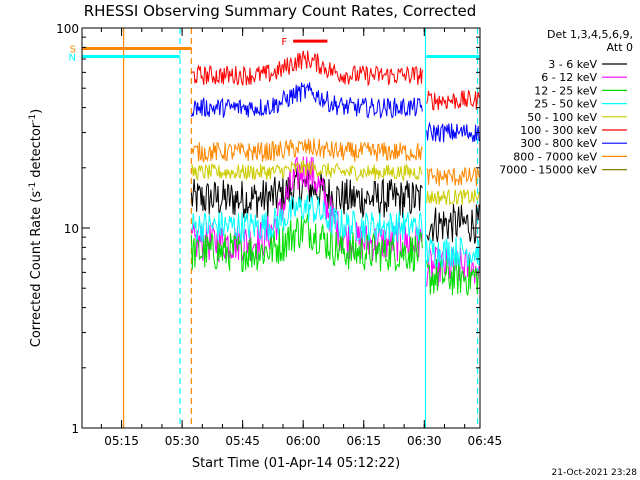 The image size is (640, 480). I want to click on flag-label-1: N, so click(72, 58).